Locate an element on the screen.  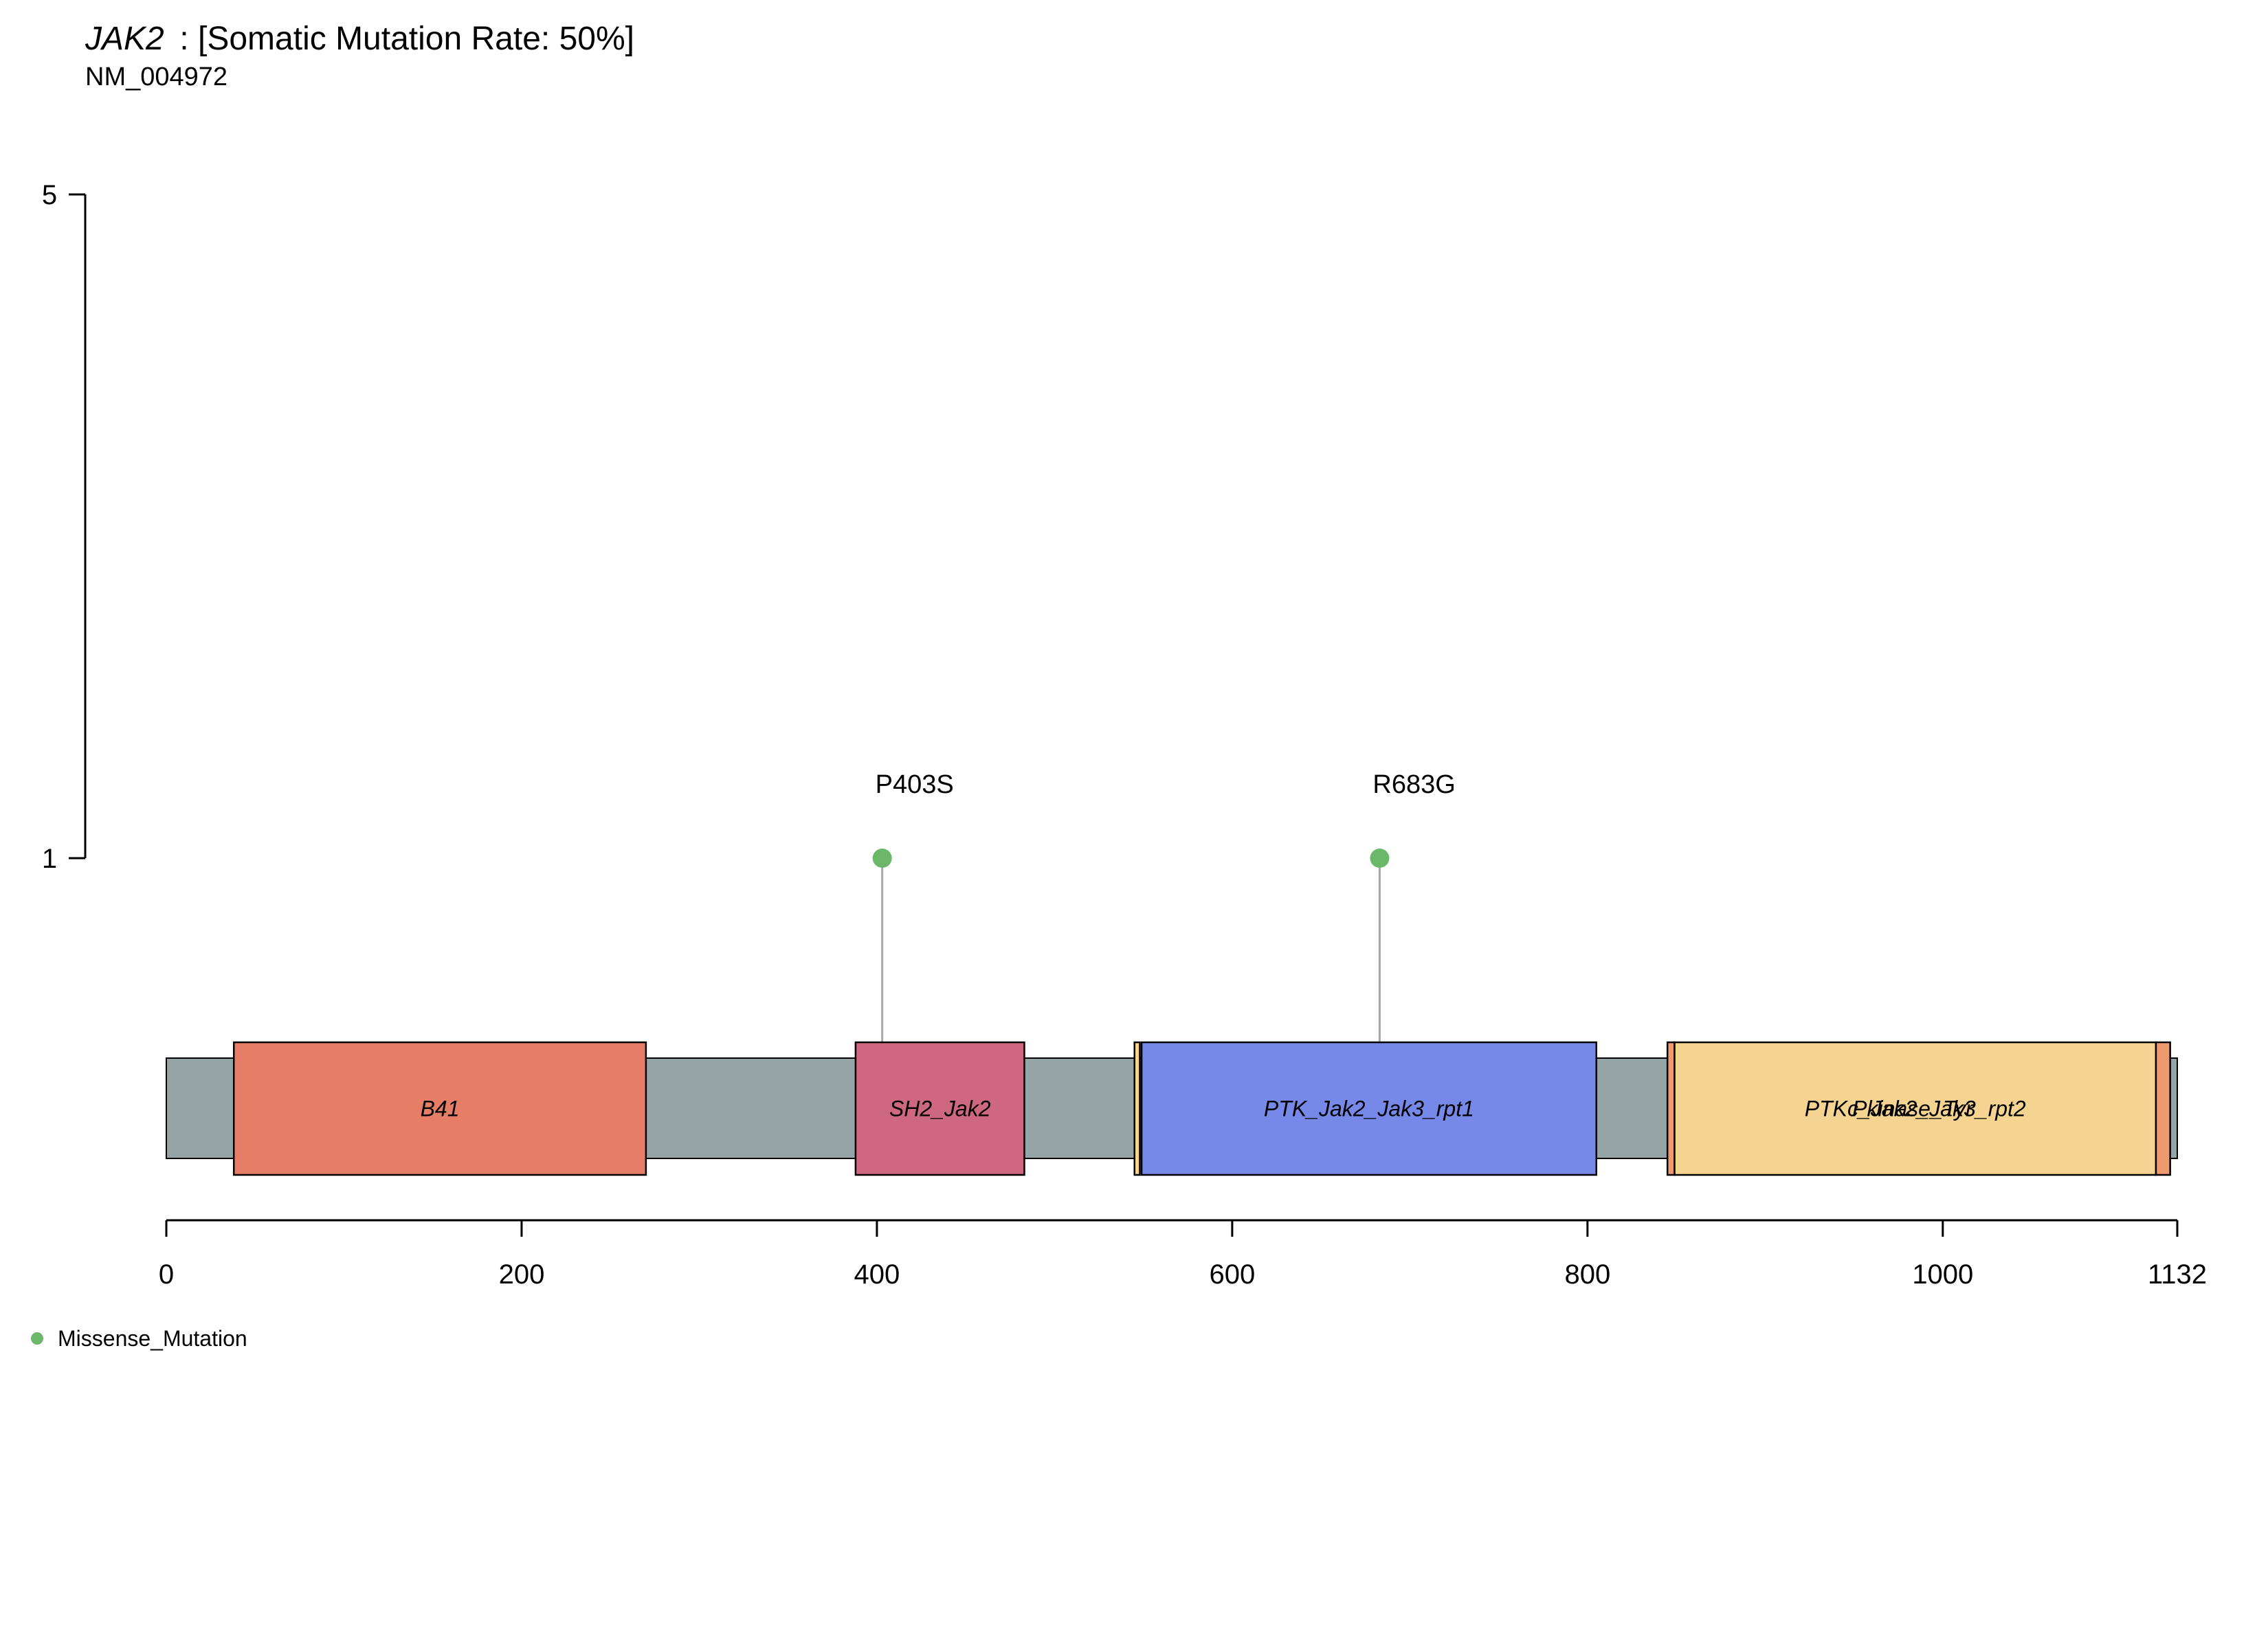
legend: Missense_Mutation is located at coordinates (139, 1338).